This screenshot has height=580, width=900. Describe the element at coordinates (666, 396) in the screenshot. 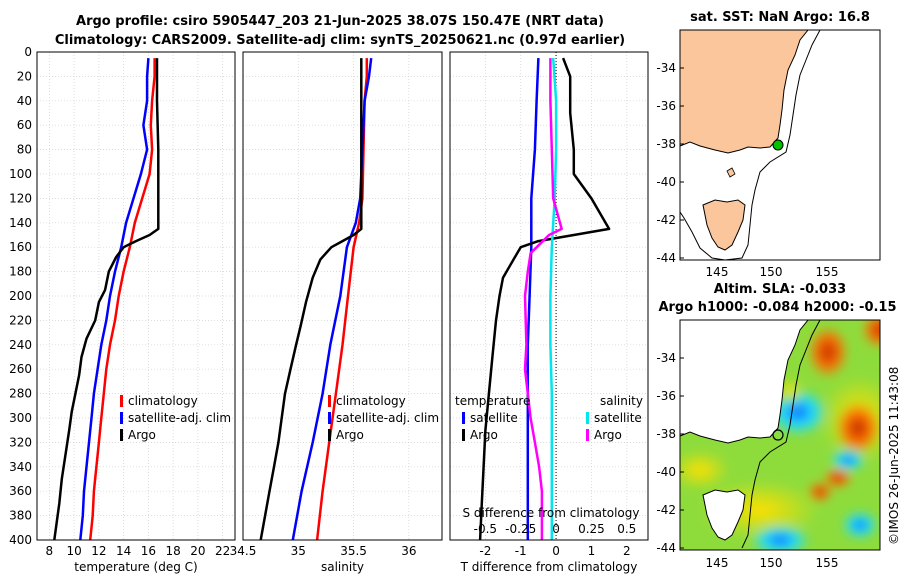

I see `map-y-tick-label: -36` at that location.